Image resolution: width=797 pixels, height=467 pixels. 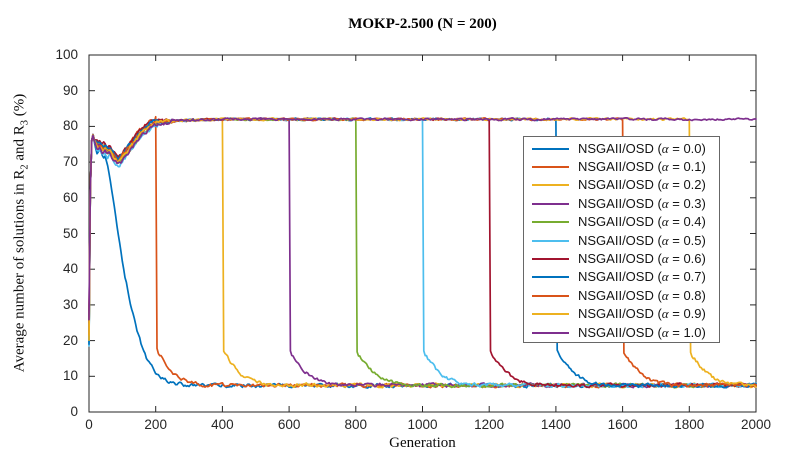 I want to click on legend-line-swatch-alpha-0.1, so click(x=550, y=167).